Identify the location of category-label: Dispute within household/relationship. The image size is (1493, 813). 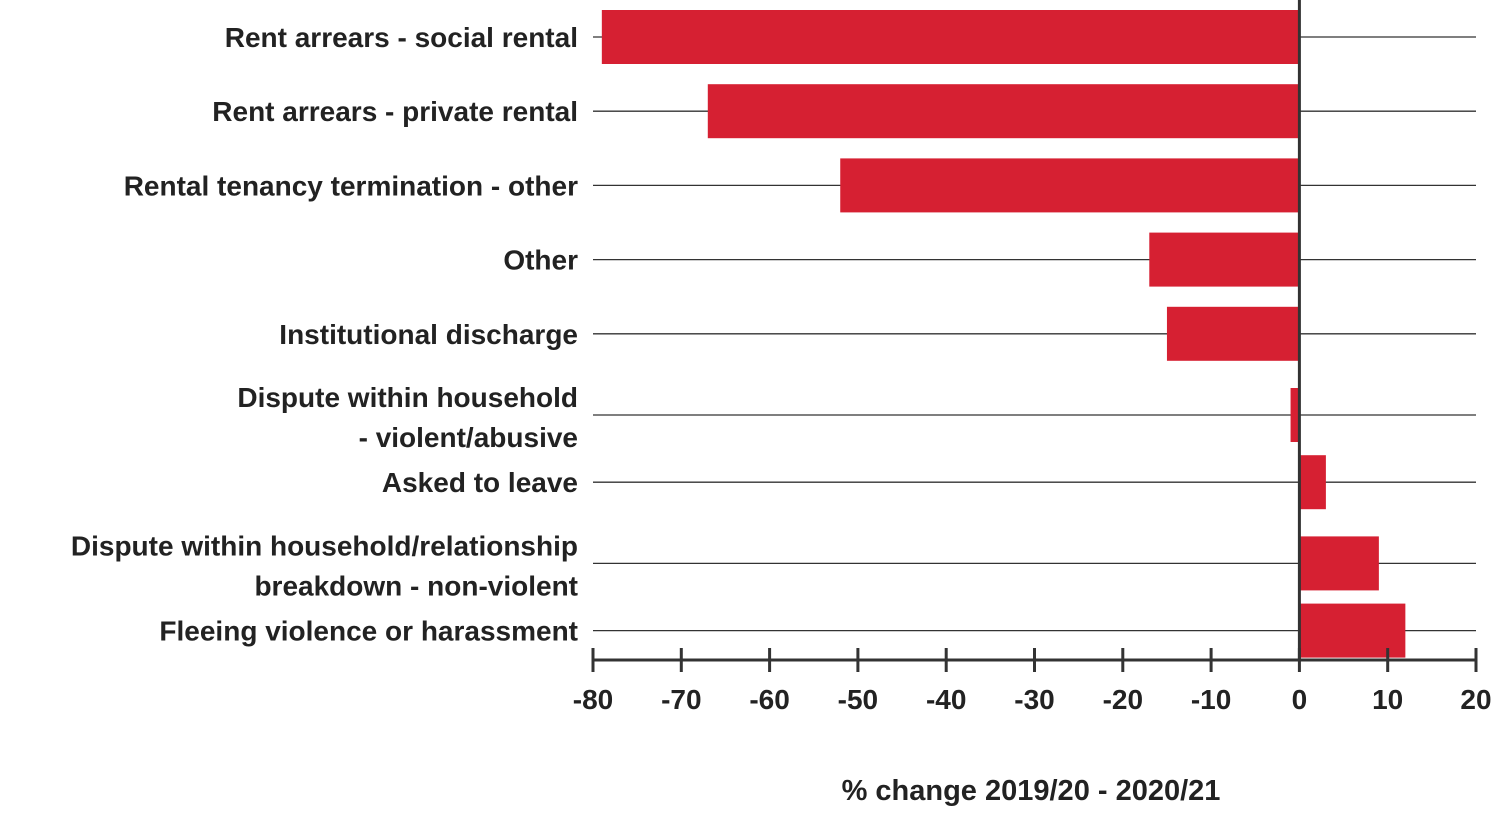
(324, 545).